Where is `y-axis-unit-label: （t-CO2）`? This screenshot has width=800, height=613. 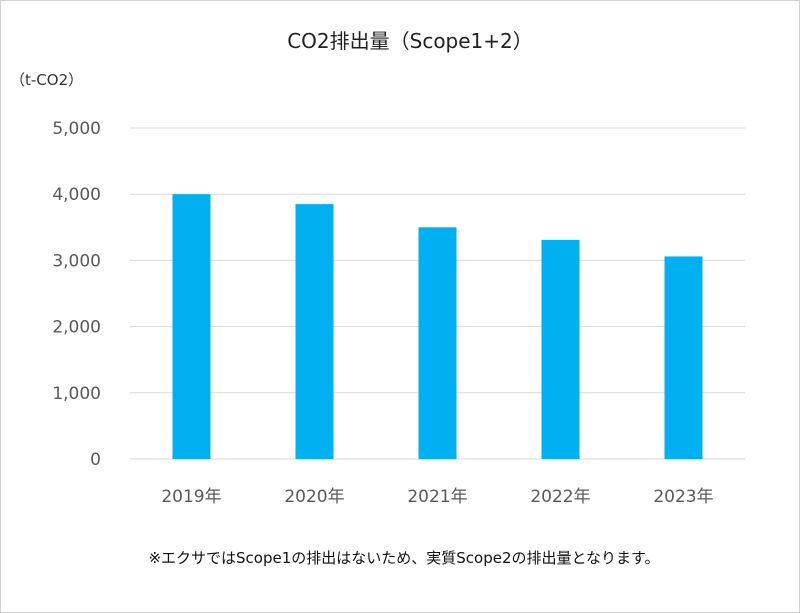
y-axis-unit-label: （t-CO2） is located at coordinates (46, 80).